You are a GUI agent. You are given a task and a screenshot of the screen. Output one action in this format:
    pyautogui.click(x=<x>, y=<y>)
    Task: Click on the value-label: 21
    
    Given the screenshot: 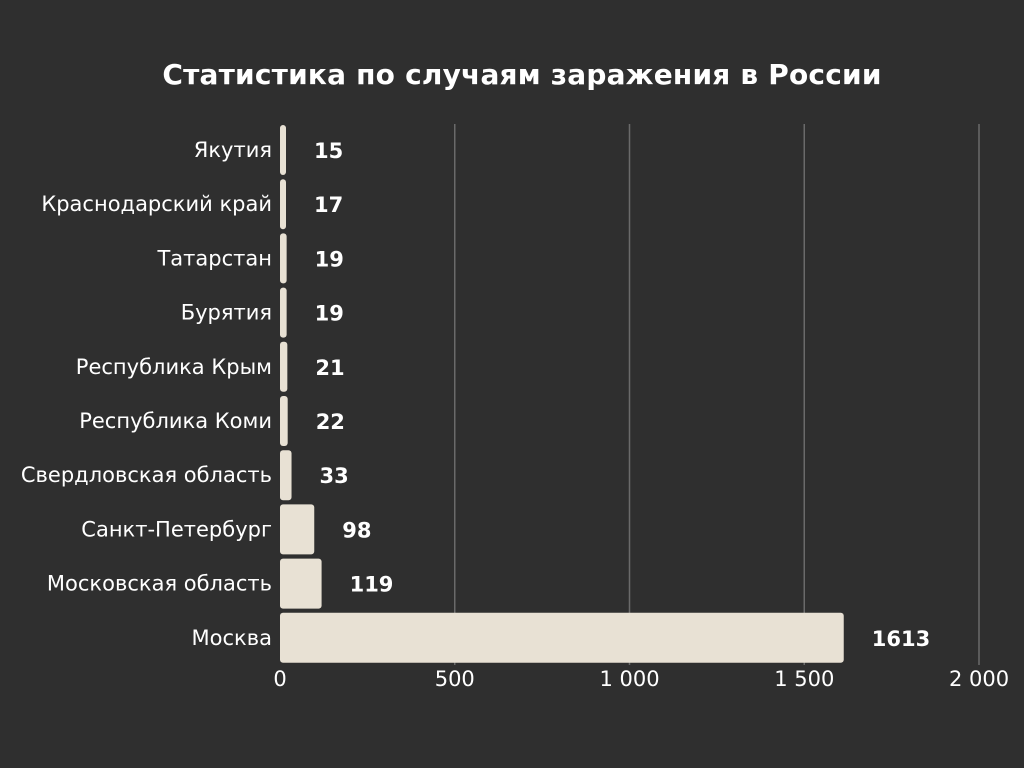 What is the action you would take?
    pyautogui.click(x=329, y=368)
    